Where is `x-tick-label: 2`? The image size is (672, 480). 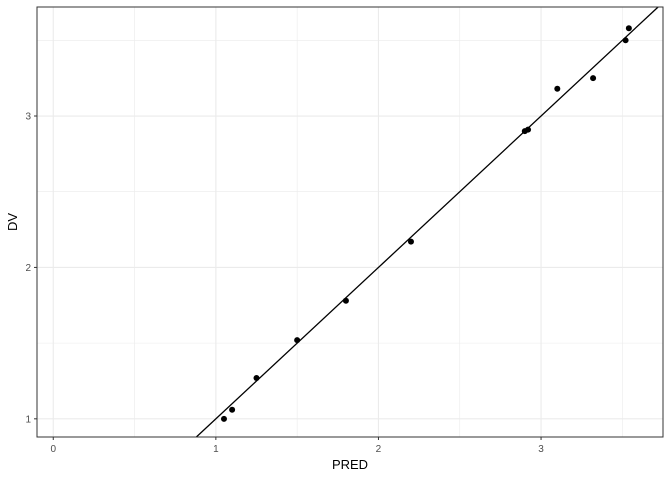
x-tick-label: 2 is located at coordinates (379, 449).